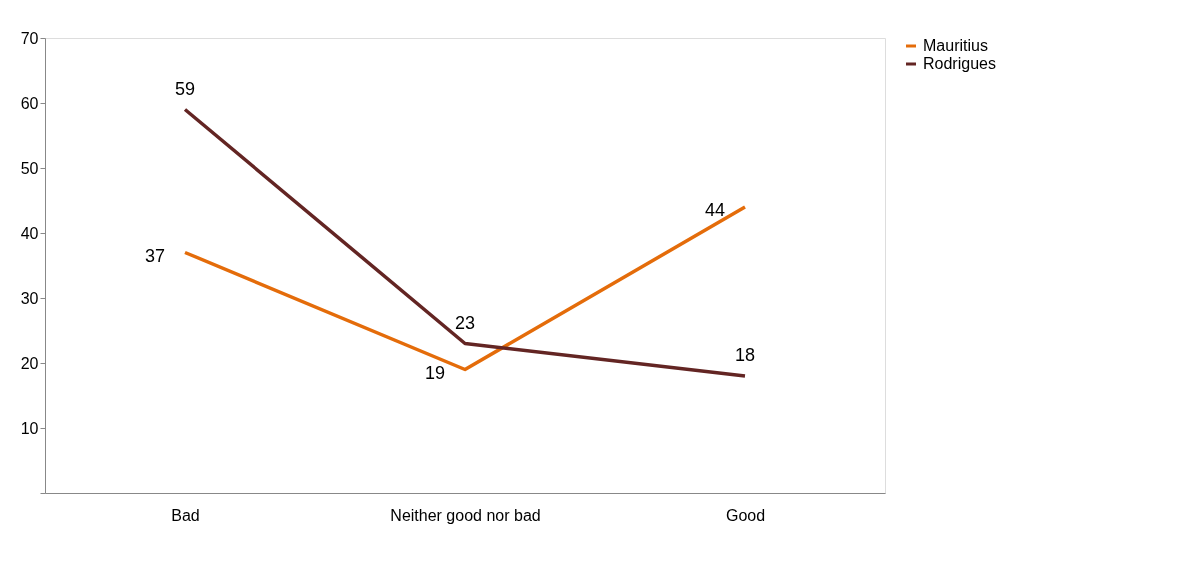 This screenshot has height=575, width=1184. What do you see at coordinates (29, 103) in the screenshot?
I see `y-tick-label: 60` at bounding box center [29, 103].